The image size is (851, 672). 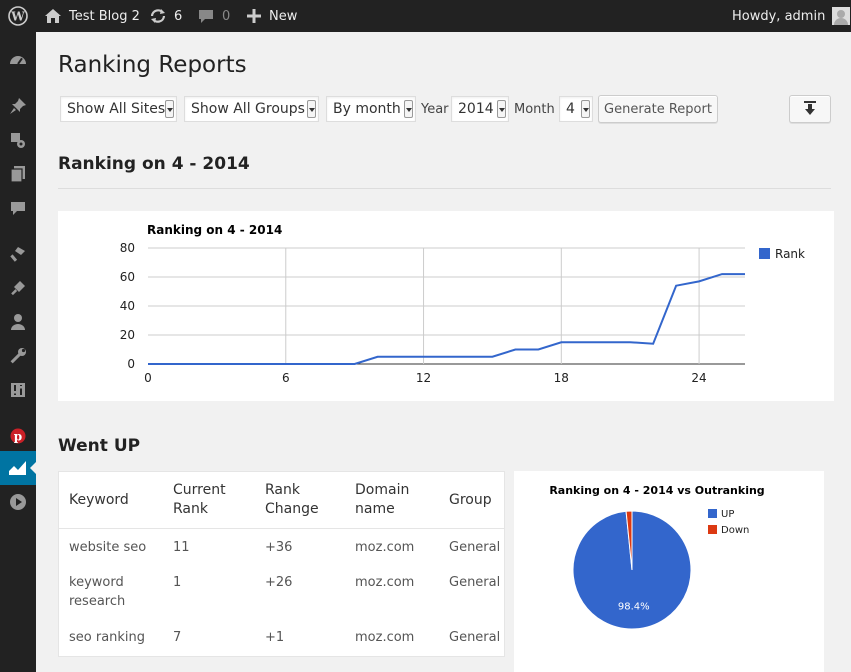 I want to click on howdy-text: Howdy, admin, so click(x=779, y=16).